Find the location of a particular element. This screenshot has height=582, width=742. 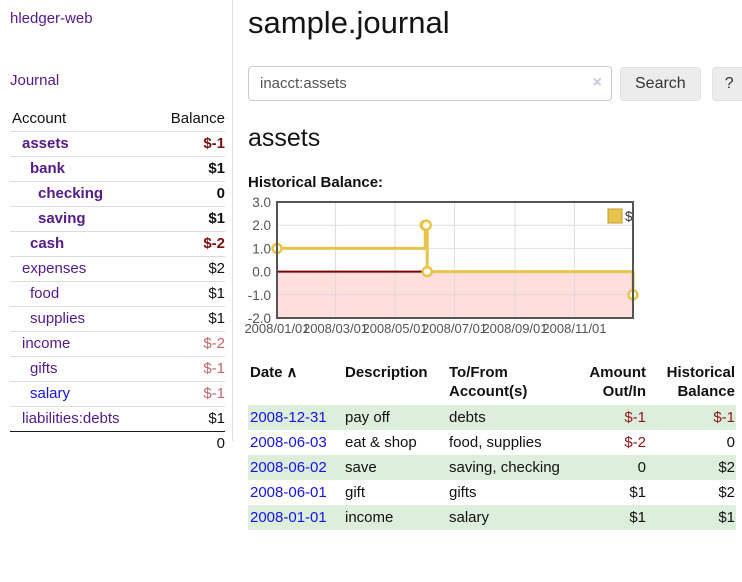

account-link-cash: cash is located at coordinates (47, 243).